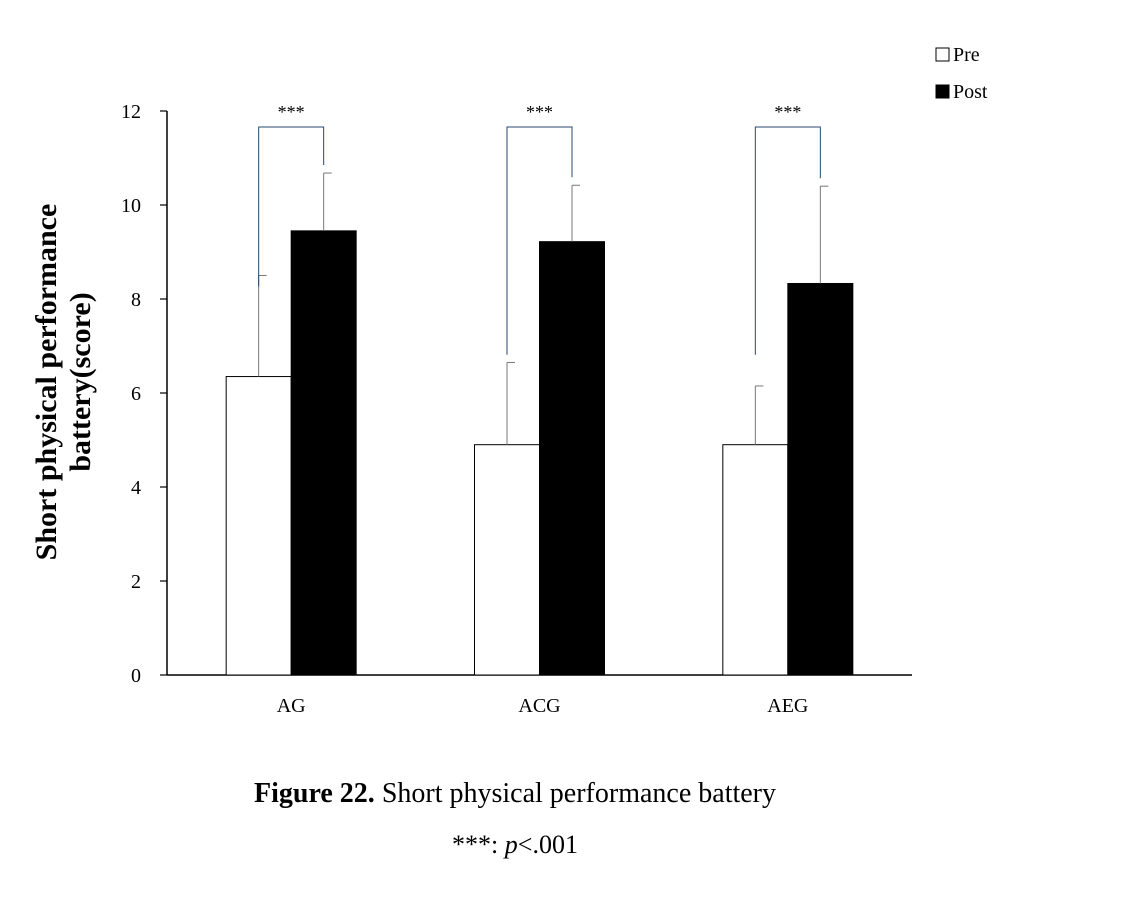 This screenshot has width=1130, height=910. What do you see at coordinates (136, 488) in the screenshot?
I see `y-tick-label: 4` at bounding box center [136, 488].